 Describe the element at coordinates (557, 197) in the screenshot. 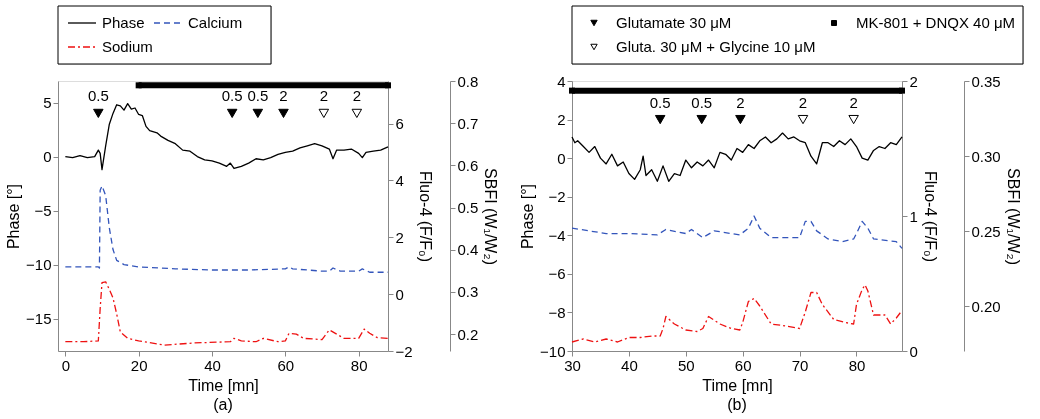

I see `y-tick-label: −2` at that location.